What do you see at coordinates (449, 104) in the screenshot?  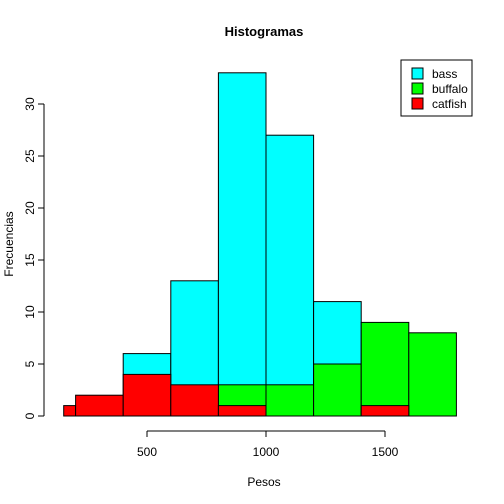 I see `legend-label-catfish: catfish` at bounding box center [449, 104].